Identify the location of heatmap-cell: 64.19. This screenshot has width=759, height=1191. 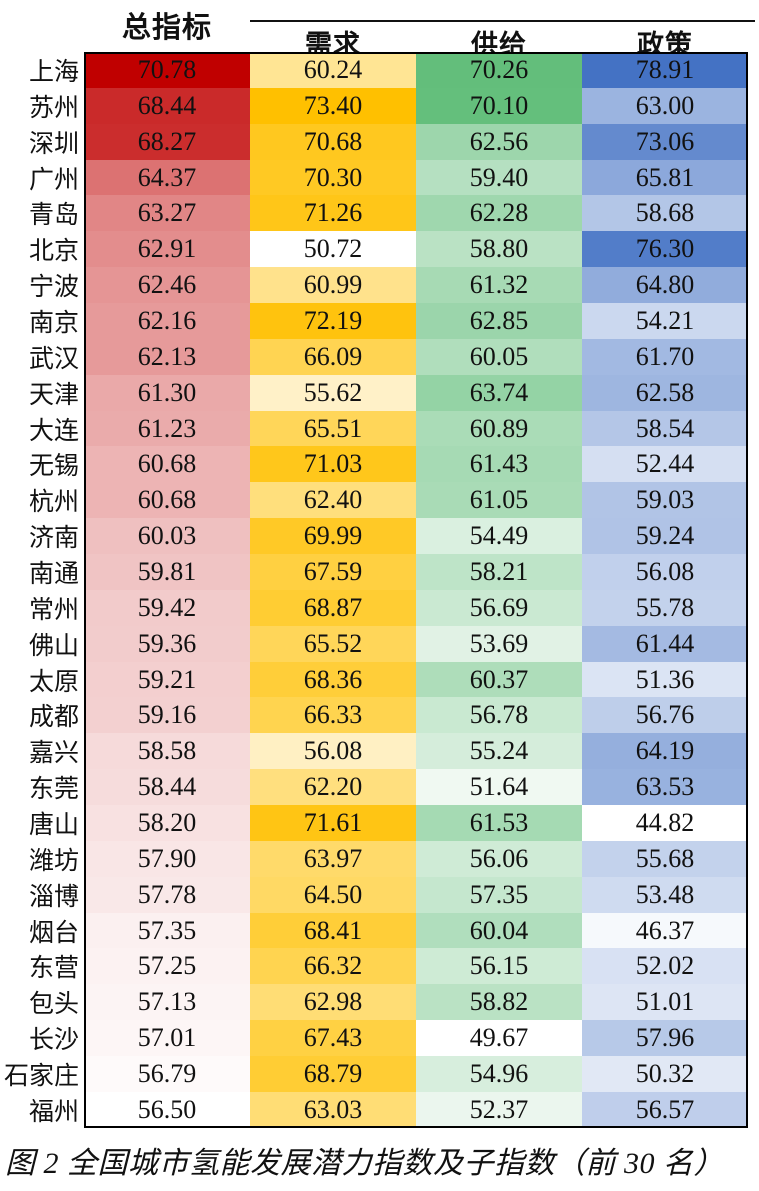
(665, 751).